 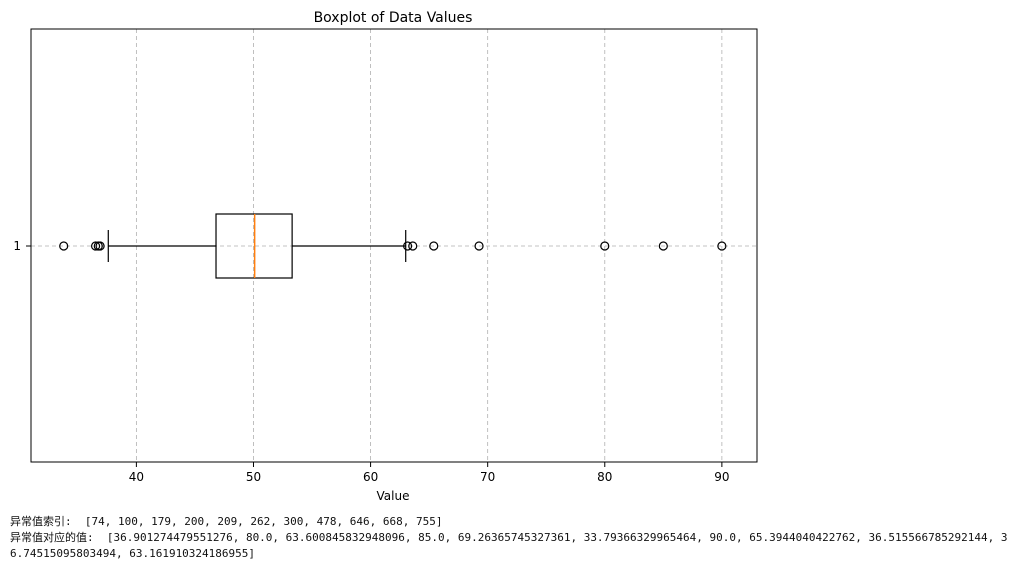 I want to click on x-tick-label: 90, so click(x=721, y=477).